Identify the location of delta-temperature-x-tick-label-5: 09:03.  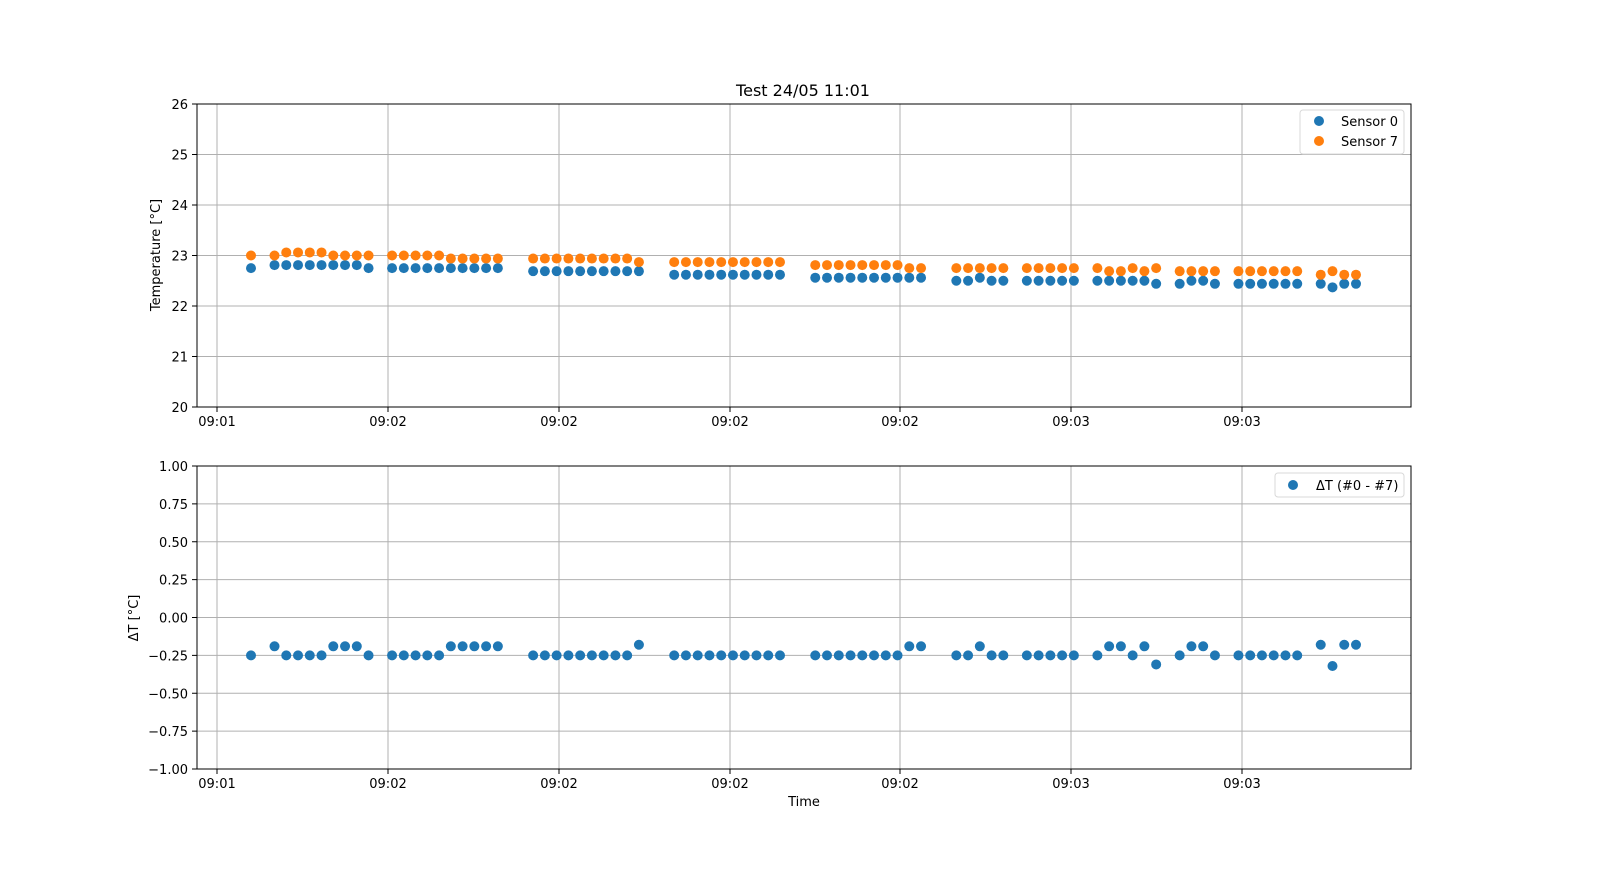
(1070, 784).